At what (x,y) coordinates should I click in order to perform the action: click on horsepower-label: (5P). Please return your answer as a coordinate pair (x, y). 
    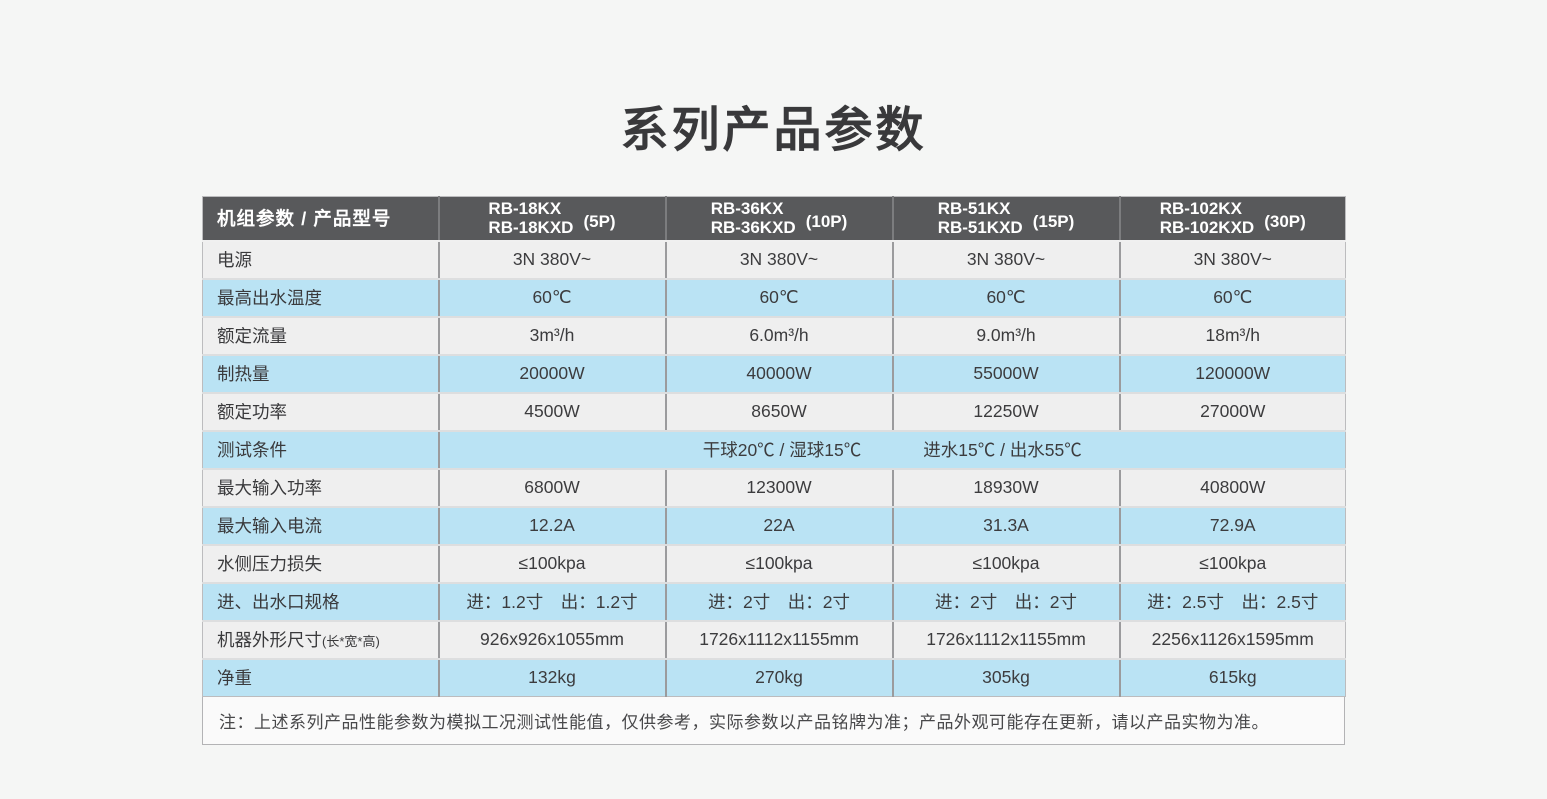
    Looking at the image, I should click on (599, 221).